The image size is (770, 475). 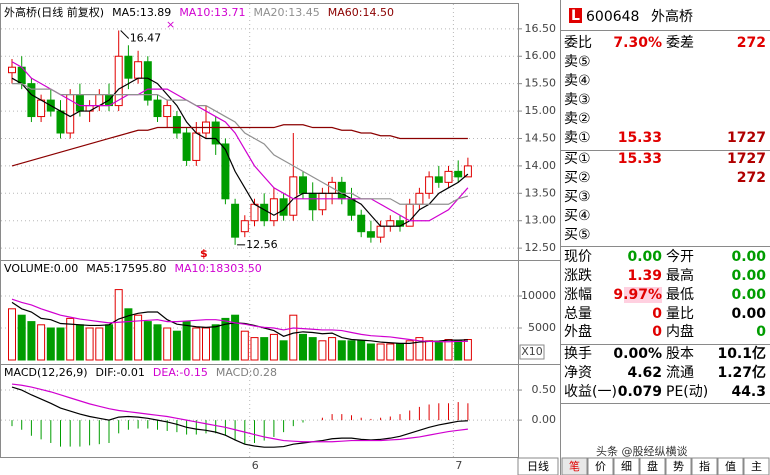 What do you see at coordinates (577, 178) in the screenshot?
I see `row-label: 买②` at bounding box center [577, 178].